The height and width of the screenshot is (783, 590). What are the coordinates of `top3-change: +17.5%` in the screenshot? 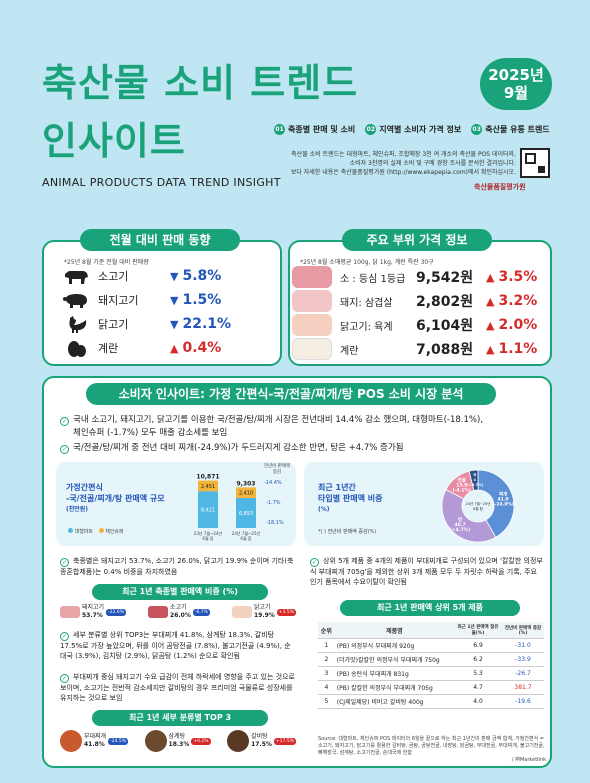 It's located at (284, 741).